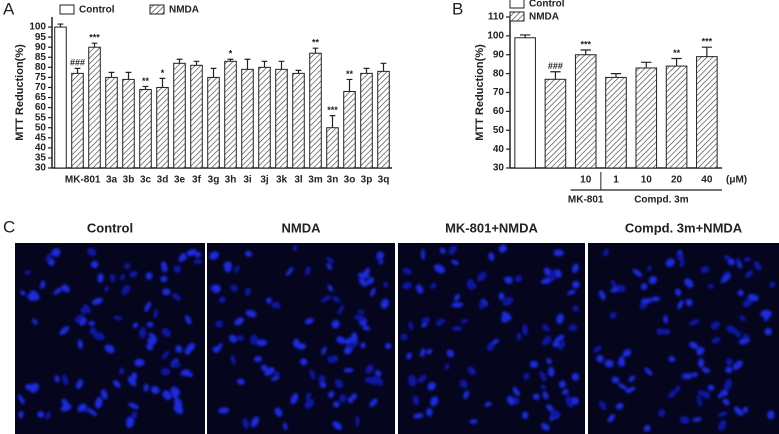 The width and height of the screenshot is (779, 434). I want to click on y-tick-label: 75, so click(41, 77).